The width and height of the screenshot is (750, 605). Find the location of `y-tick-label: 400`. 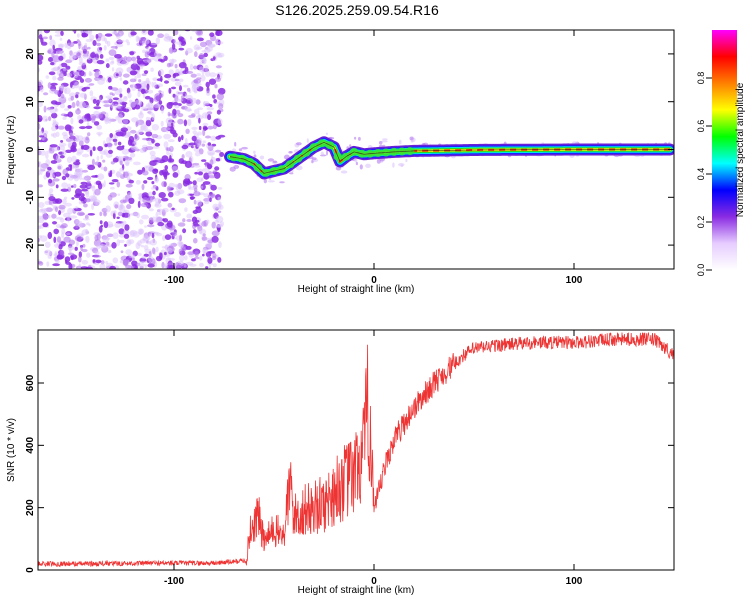

y-tick-label: 400 is located at coordinates (30, 445).